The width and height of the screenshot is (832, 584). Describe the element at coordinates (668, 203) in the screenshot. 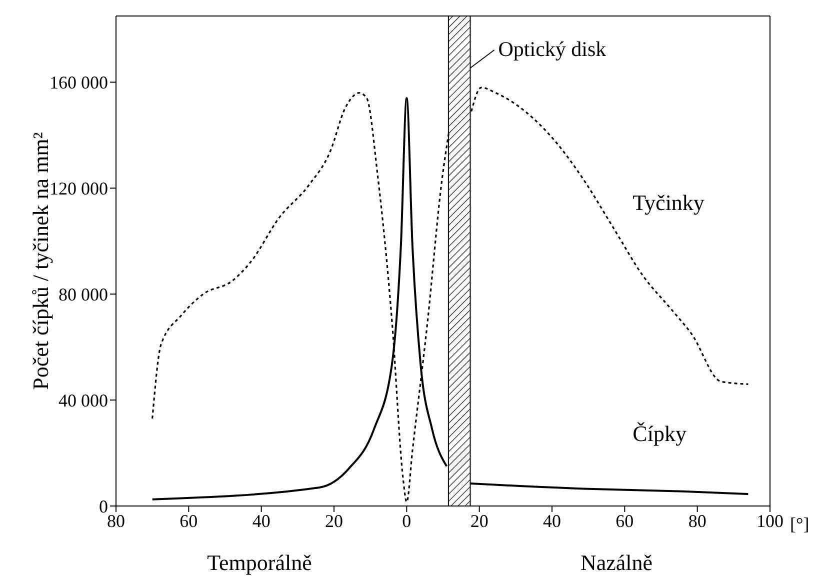

I see `series-label: Tyčinky` at that location.